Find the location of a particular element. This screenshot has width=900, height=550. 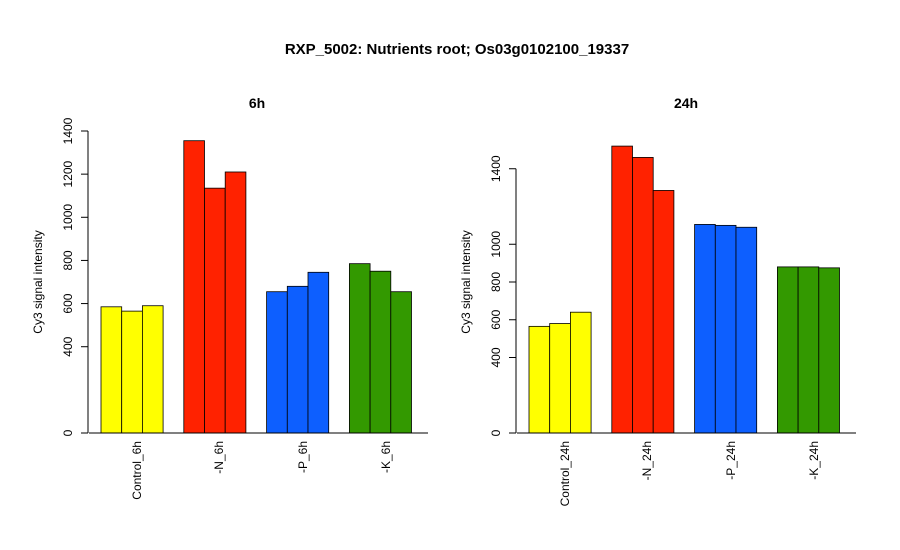

category-label: -K_24h is located at coordinates (814, 460).